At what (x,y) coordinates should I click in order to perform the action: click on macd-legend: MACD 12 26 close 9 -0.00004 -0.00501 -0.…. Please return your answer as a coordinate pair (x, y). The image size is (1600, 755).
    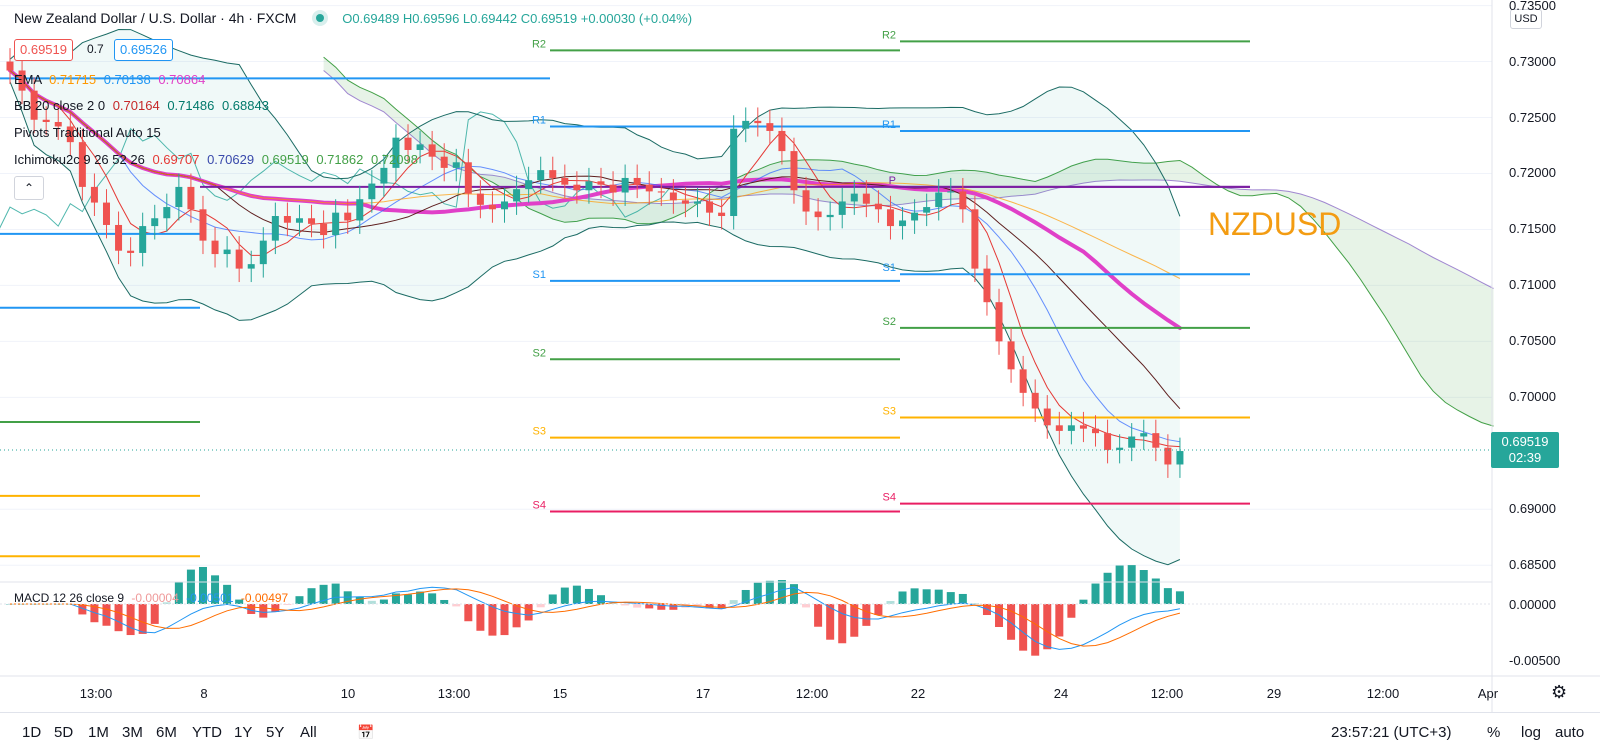
    Looking at the image, I should click on (151, 598).